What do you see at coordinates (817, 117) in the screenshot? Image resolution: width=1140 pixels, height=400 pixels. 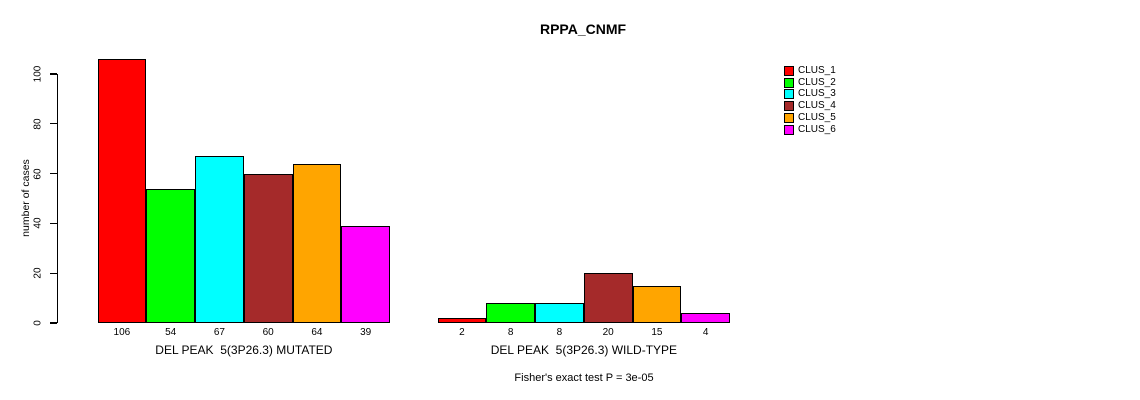 I see `legend-label-clus_5: CLUS_5` at bounding box center [817, 117].